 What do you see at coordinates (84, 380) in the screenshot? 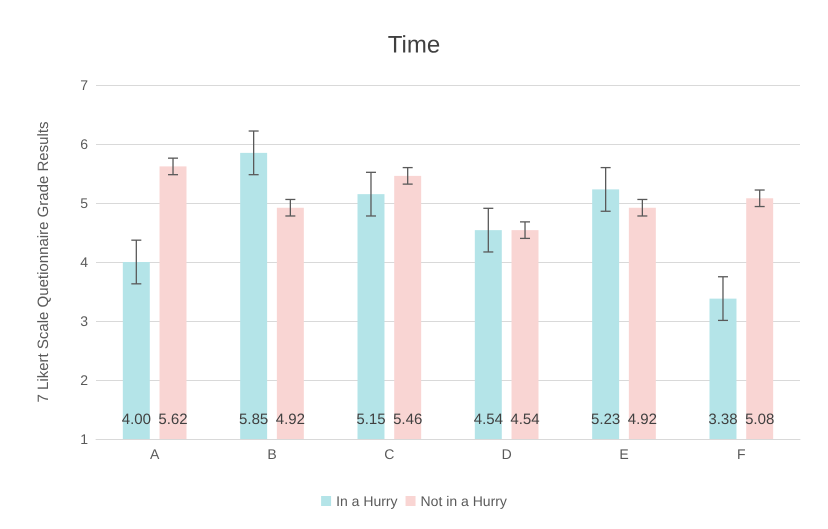
I see `y-tick-label: 2` at bounding box center [84, 380].